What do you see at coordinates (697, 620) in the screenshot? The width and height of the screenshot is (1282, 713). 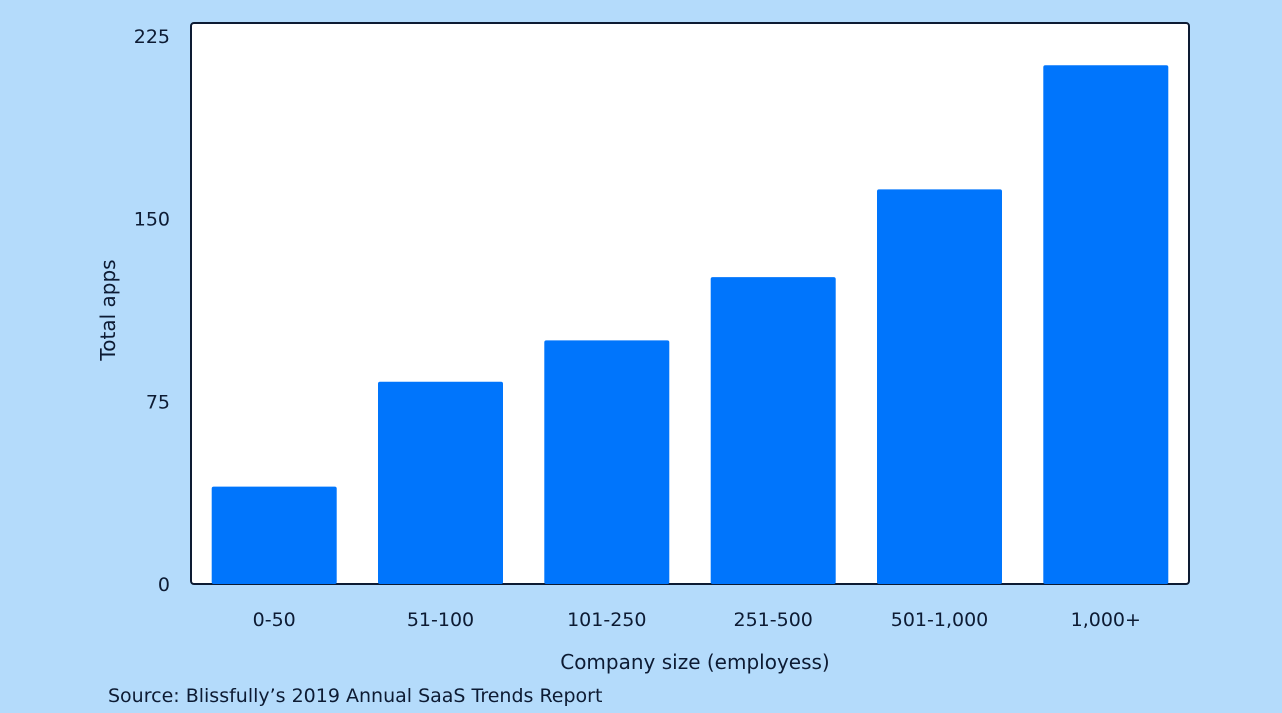 I see `x-axis-ticks: 0-50 51-100 101-250 251-500 501-1,000 1,000+` at bounding box center [697, 620].